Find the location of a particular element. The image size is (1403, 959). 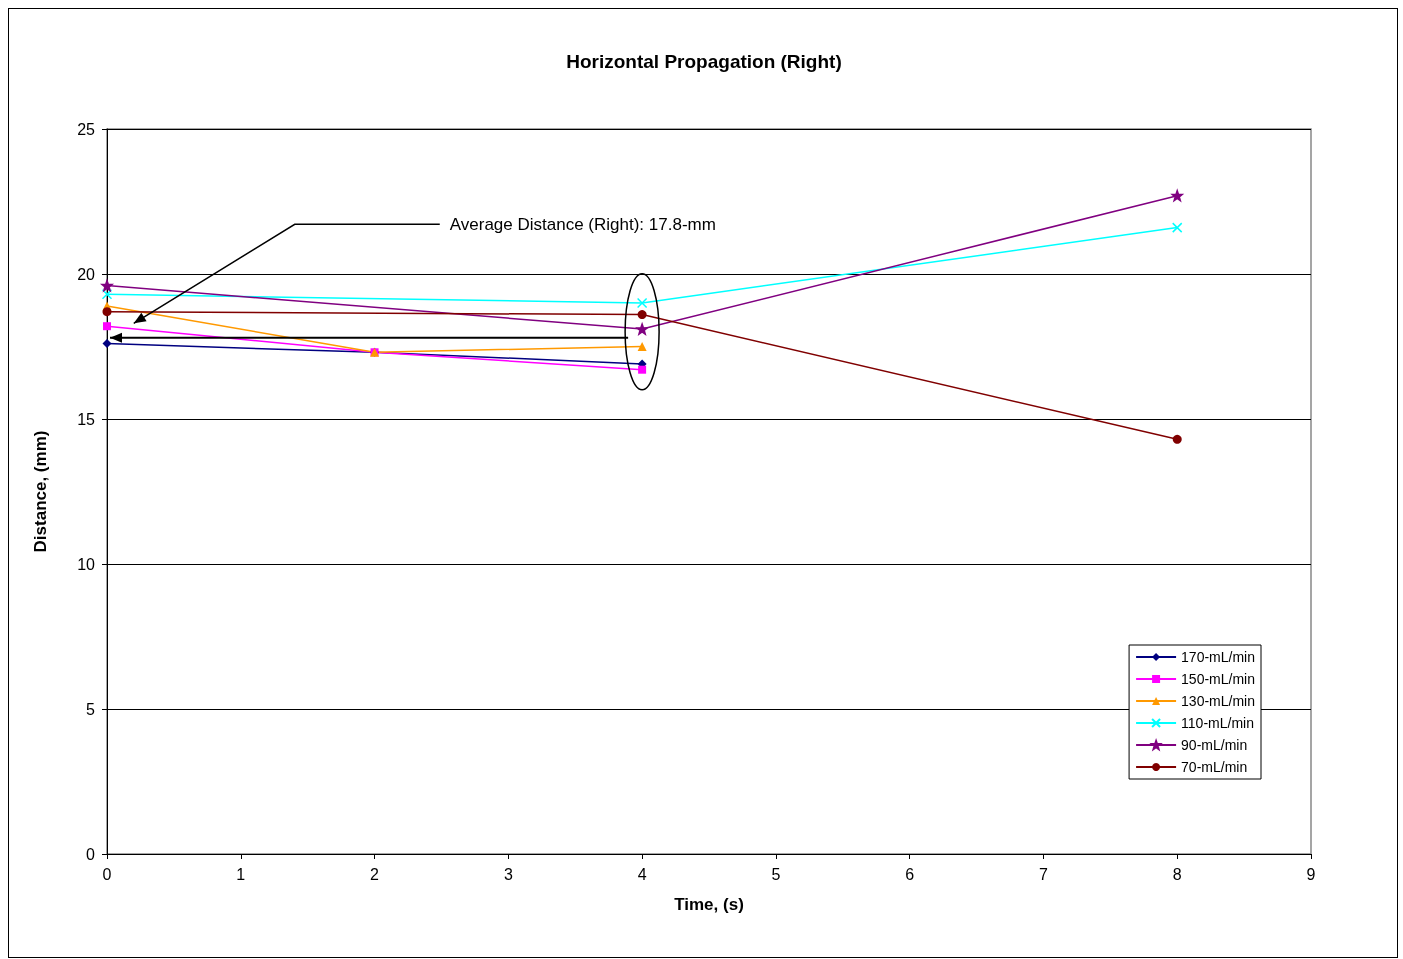

x-tick-label: 9 is located at coordinates (1311, 874).